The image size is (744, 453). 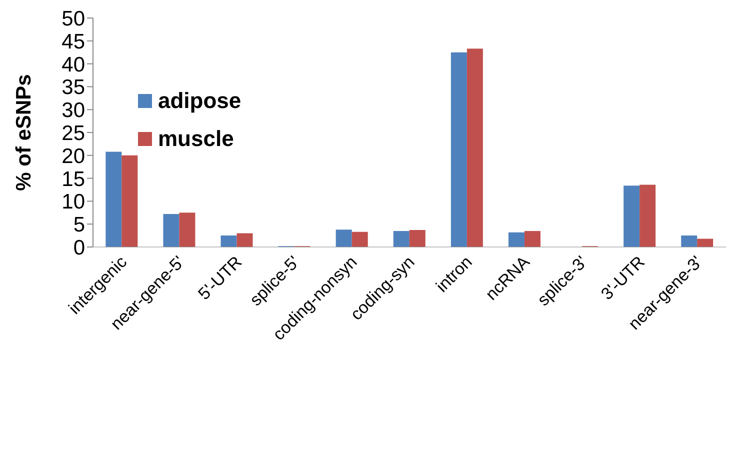 What do you see at coordinates (196, 139) in the screenshot?
I see `legend-label: muscle` at bounding box center [196, 139].